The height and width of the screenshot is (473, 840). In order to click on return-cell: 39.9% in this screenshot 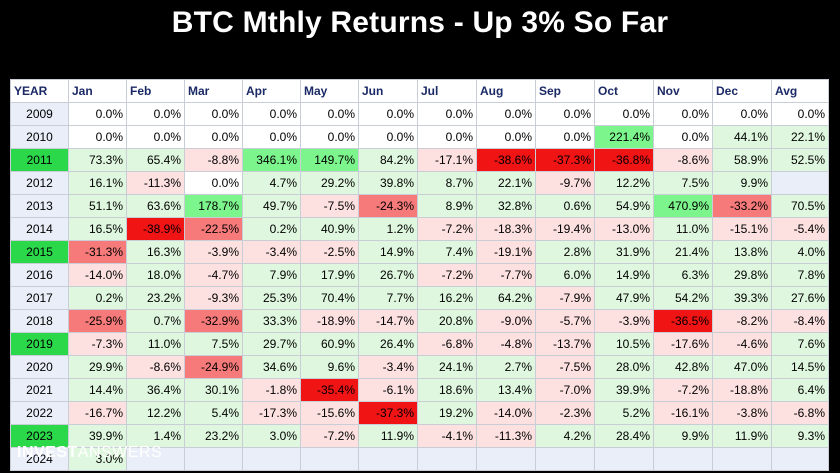, I will do `click(624, 390)`.